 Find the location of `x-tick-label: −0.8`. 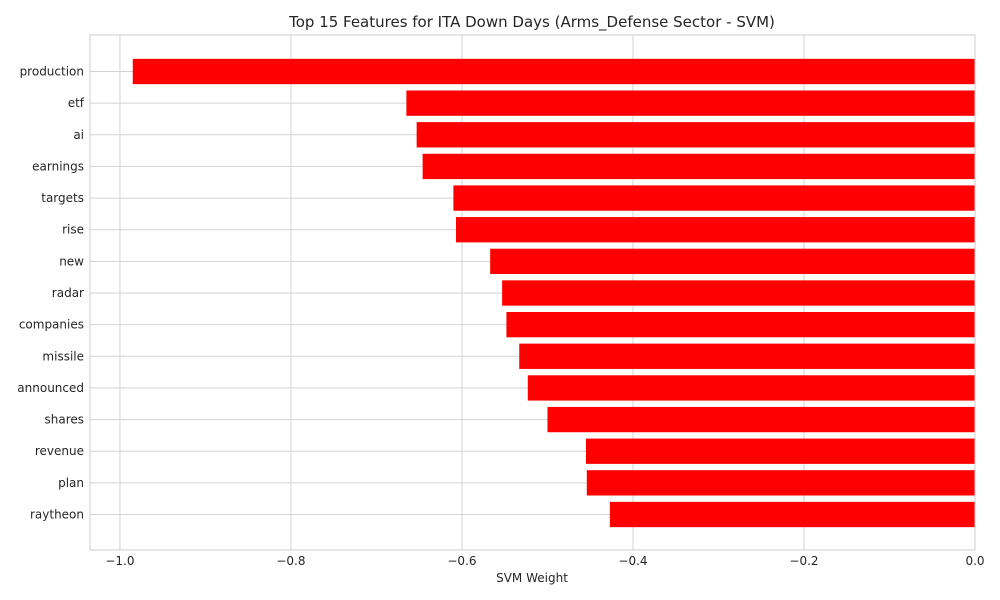

x-tick-label: −0.8 is located at coordinates (290, 561).